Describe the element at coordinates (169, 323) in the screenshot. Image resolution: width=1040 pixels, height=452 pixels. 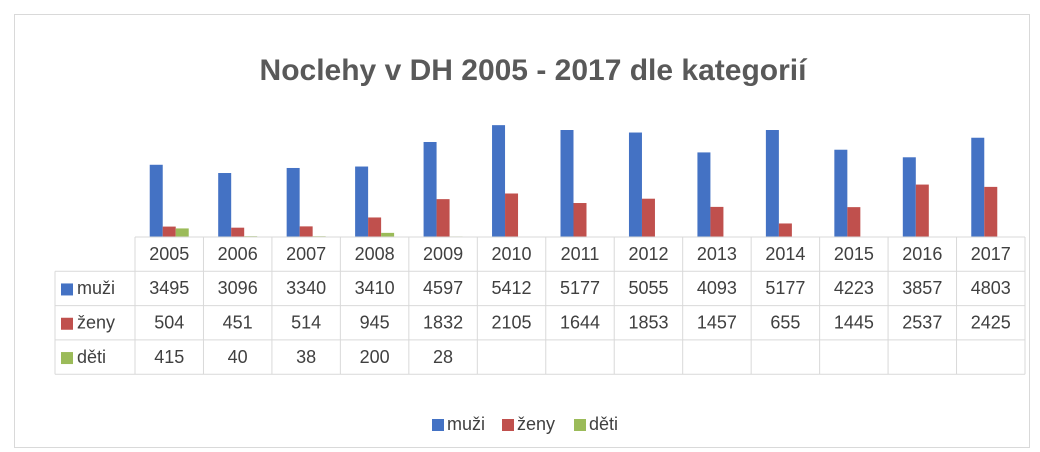
I see `table-value: 504` at that location.